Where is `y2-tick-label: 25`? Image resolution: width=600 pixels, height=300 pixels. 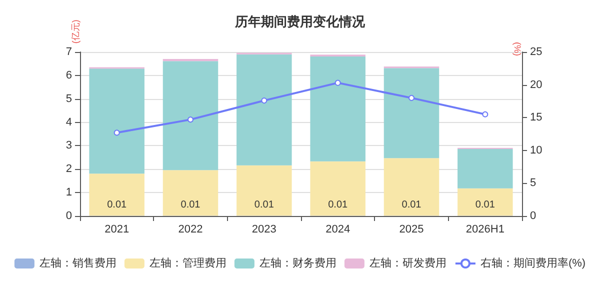 y2-tick-label: 25 is located at coordinates (536, 52).